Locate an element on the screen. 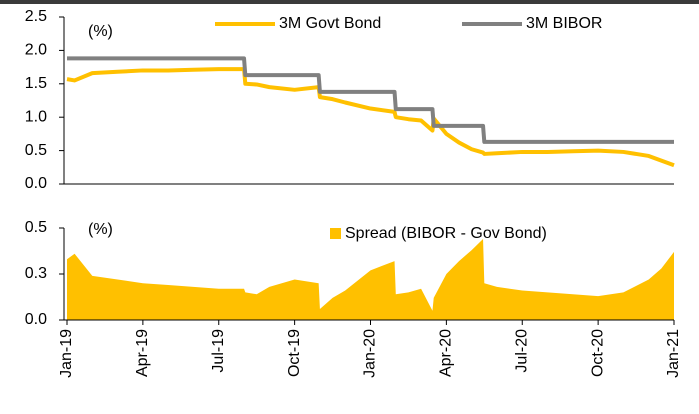  x-tick-label: Jan-20 is located at coordinates (370, 353).